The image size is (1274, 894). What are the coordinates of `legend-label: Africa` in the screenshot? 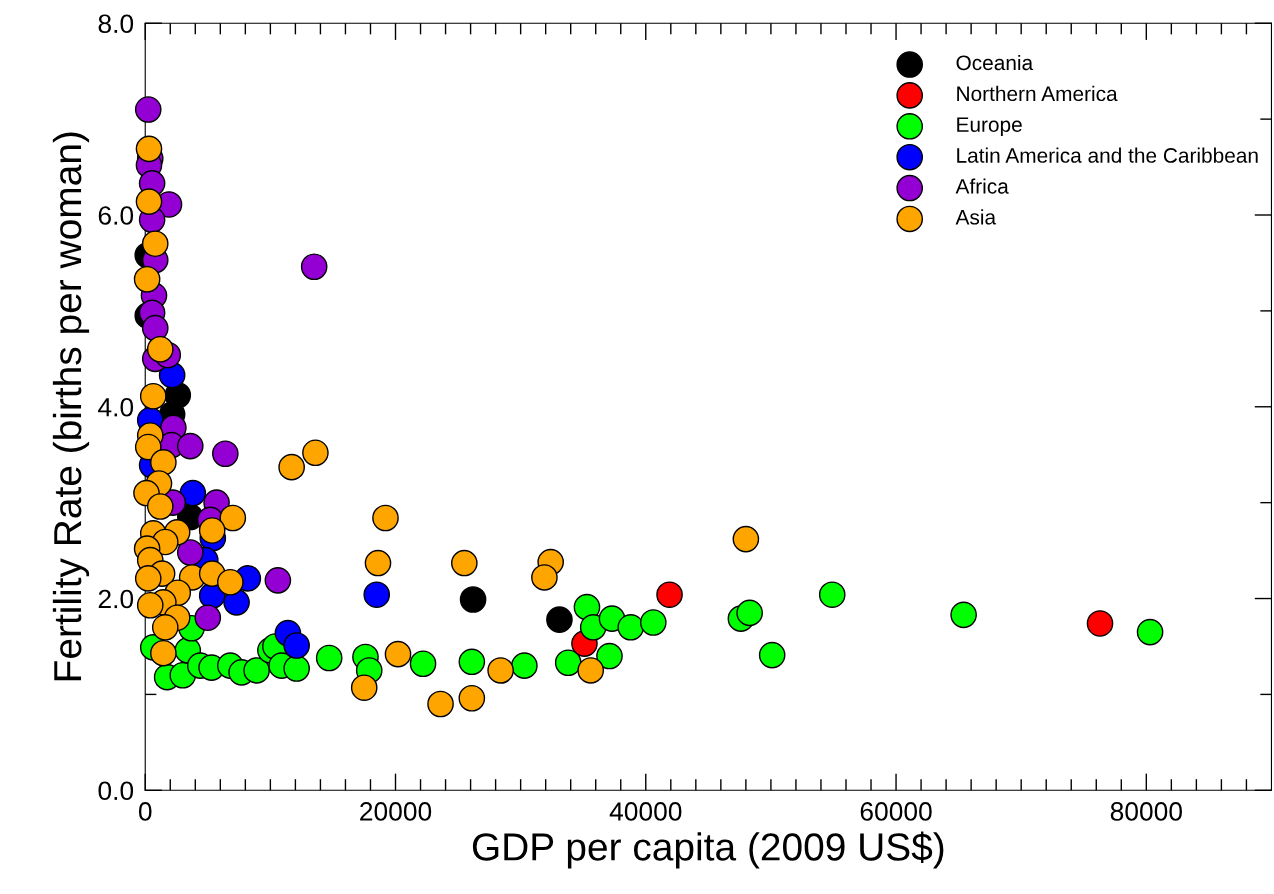 It's located at (982, 186).